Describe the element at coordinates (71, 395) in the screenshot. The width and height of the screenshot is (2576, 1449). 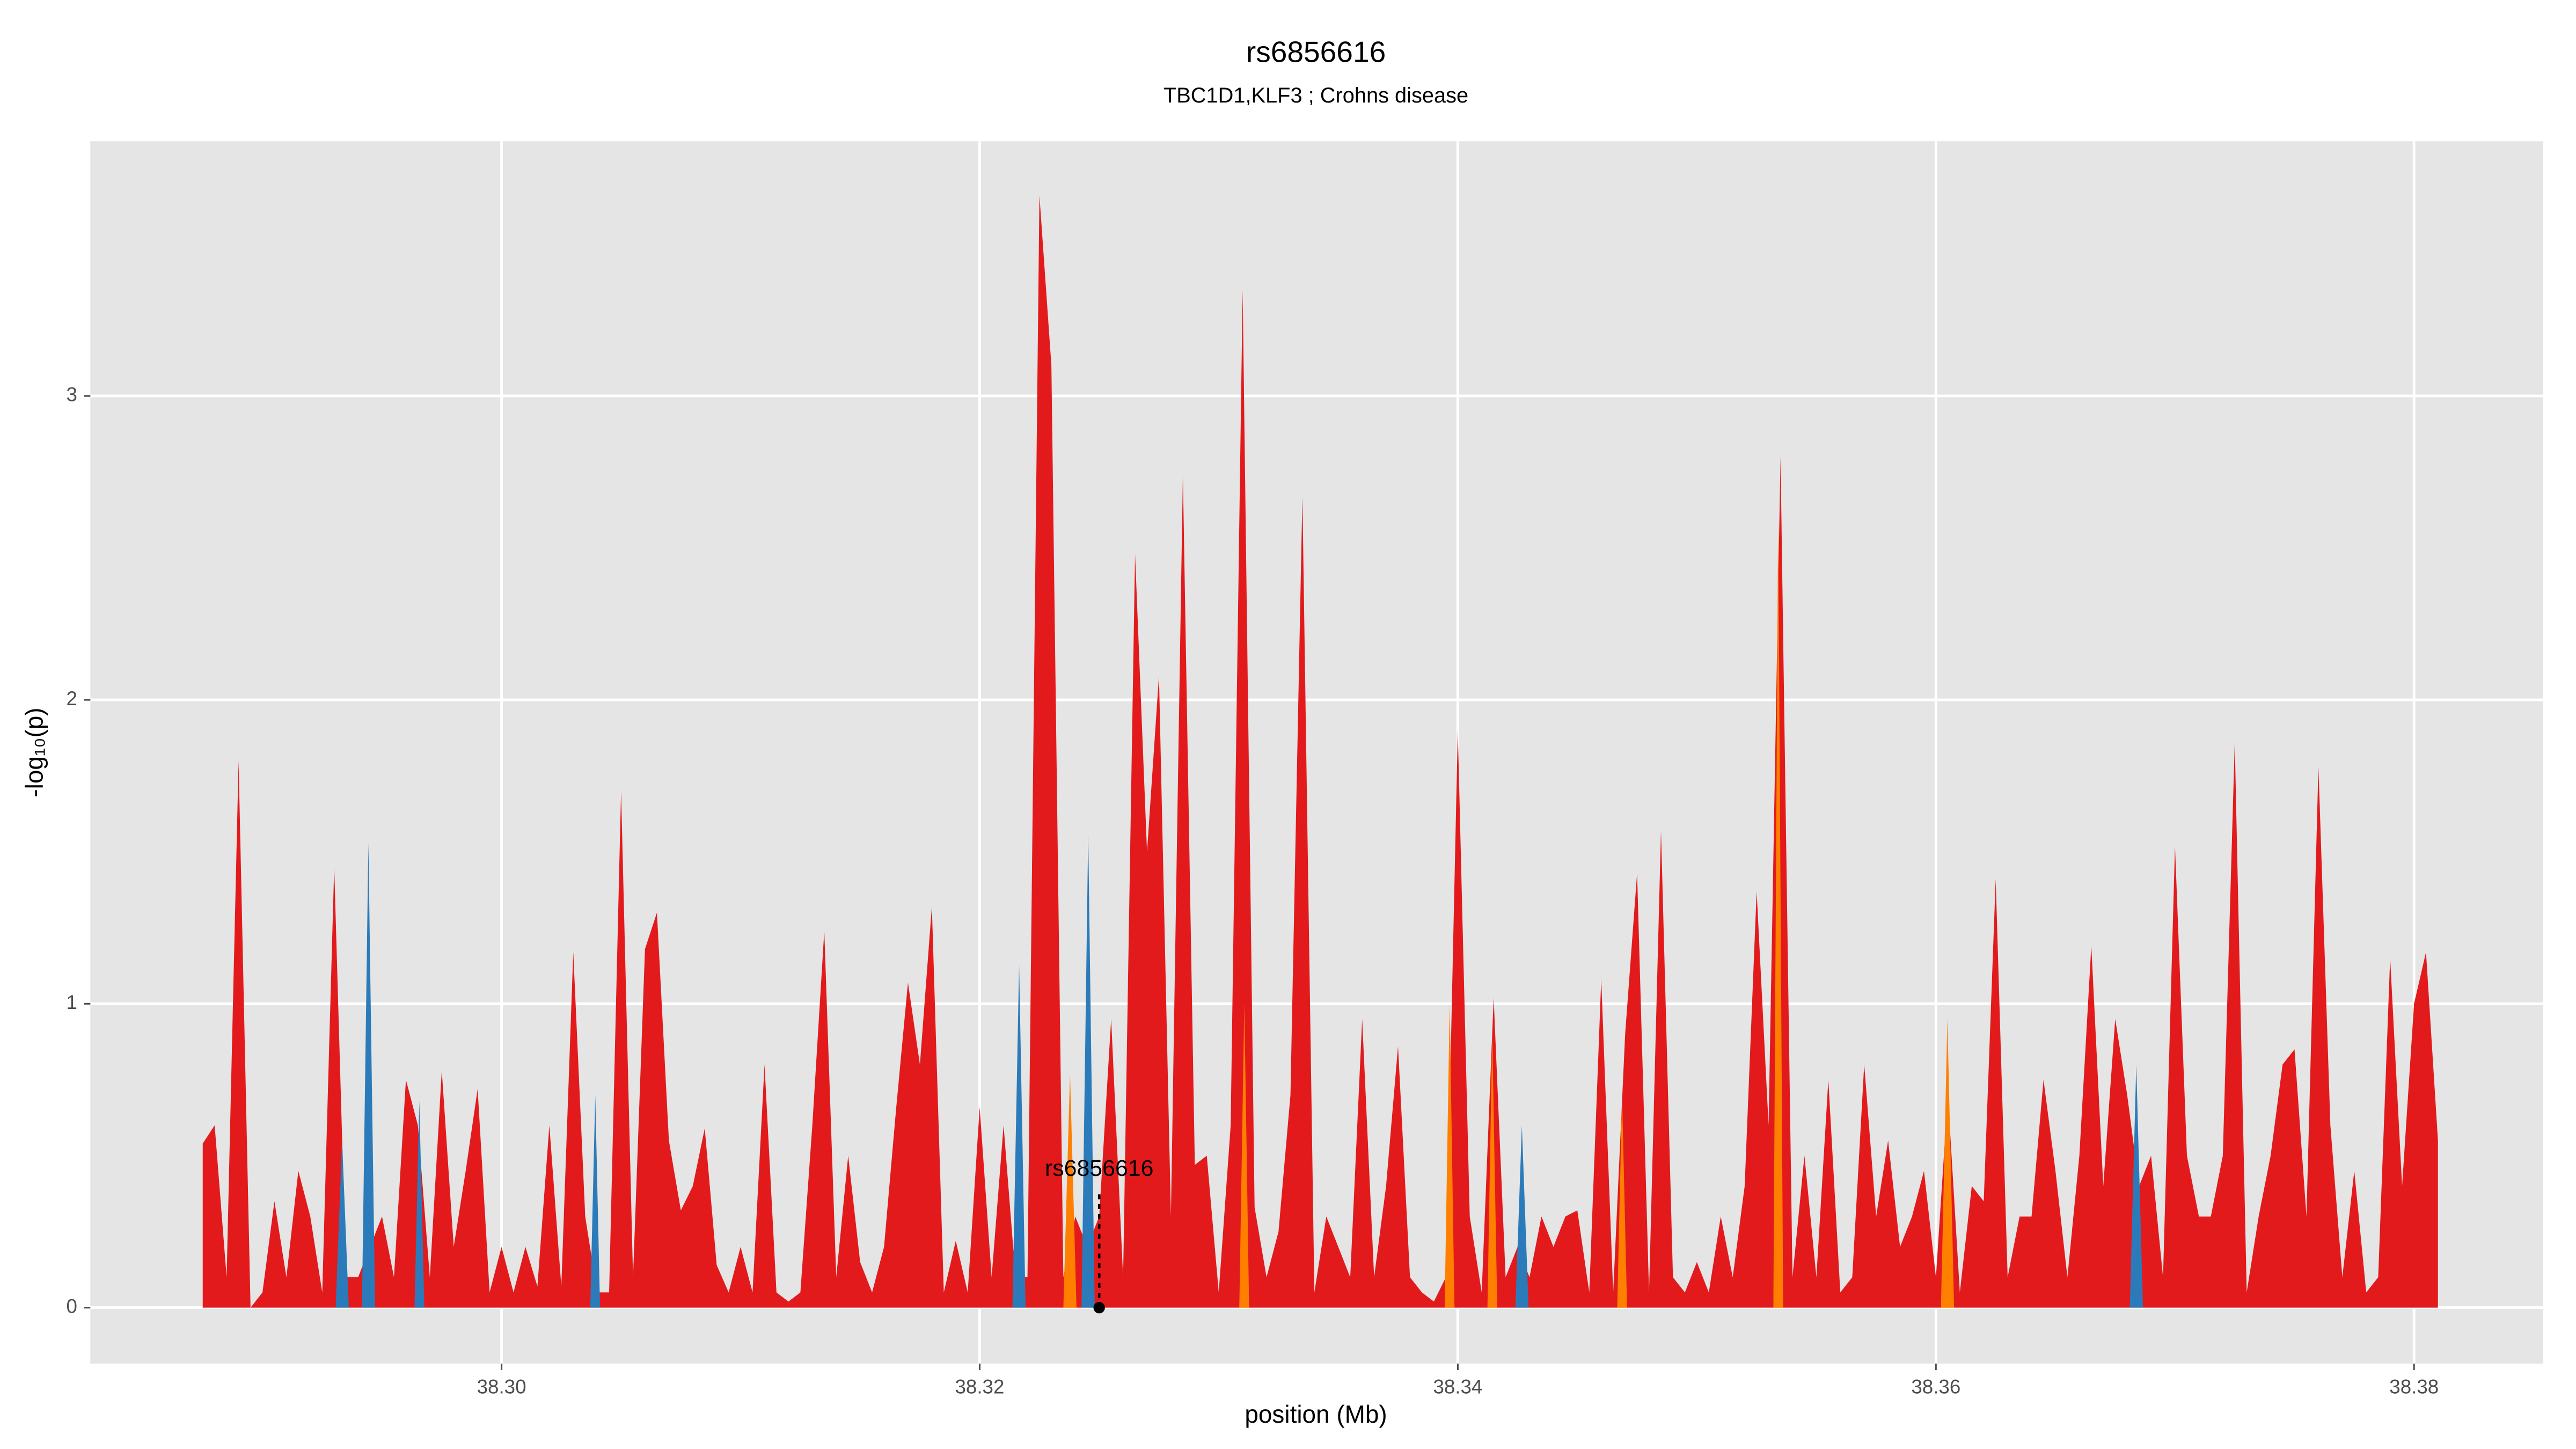
I see `y-tick-label: 3` at that location.